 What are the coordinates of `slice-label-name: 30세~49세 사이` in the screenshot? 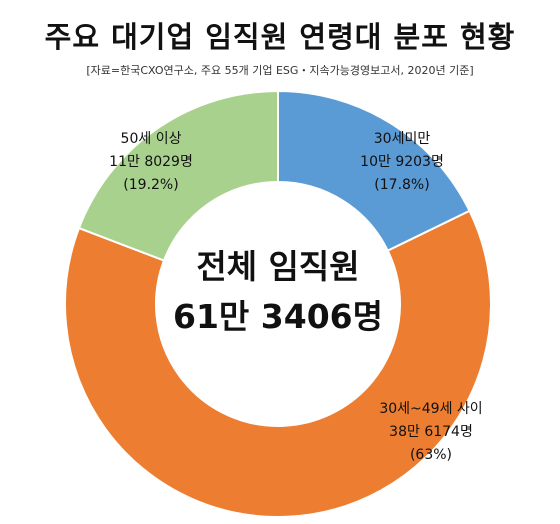 It's located at (430, 409).